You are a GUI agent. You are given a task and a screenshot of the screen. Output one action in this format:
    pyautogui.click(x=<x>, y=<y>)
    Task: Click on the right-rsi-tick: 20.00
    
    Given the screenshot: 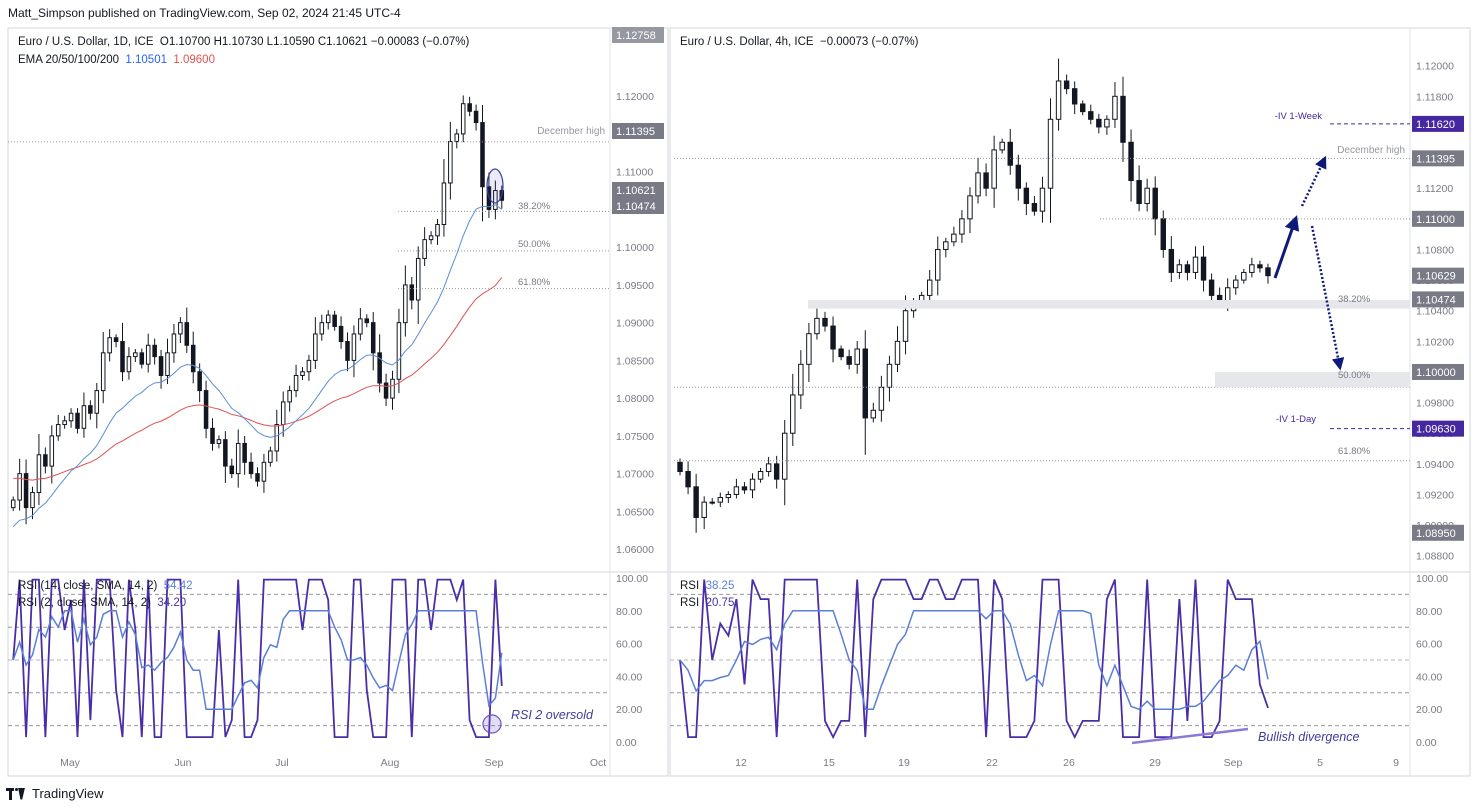 What is the action you would take?
    pyautogui.click(x=1429, y=710)
    